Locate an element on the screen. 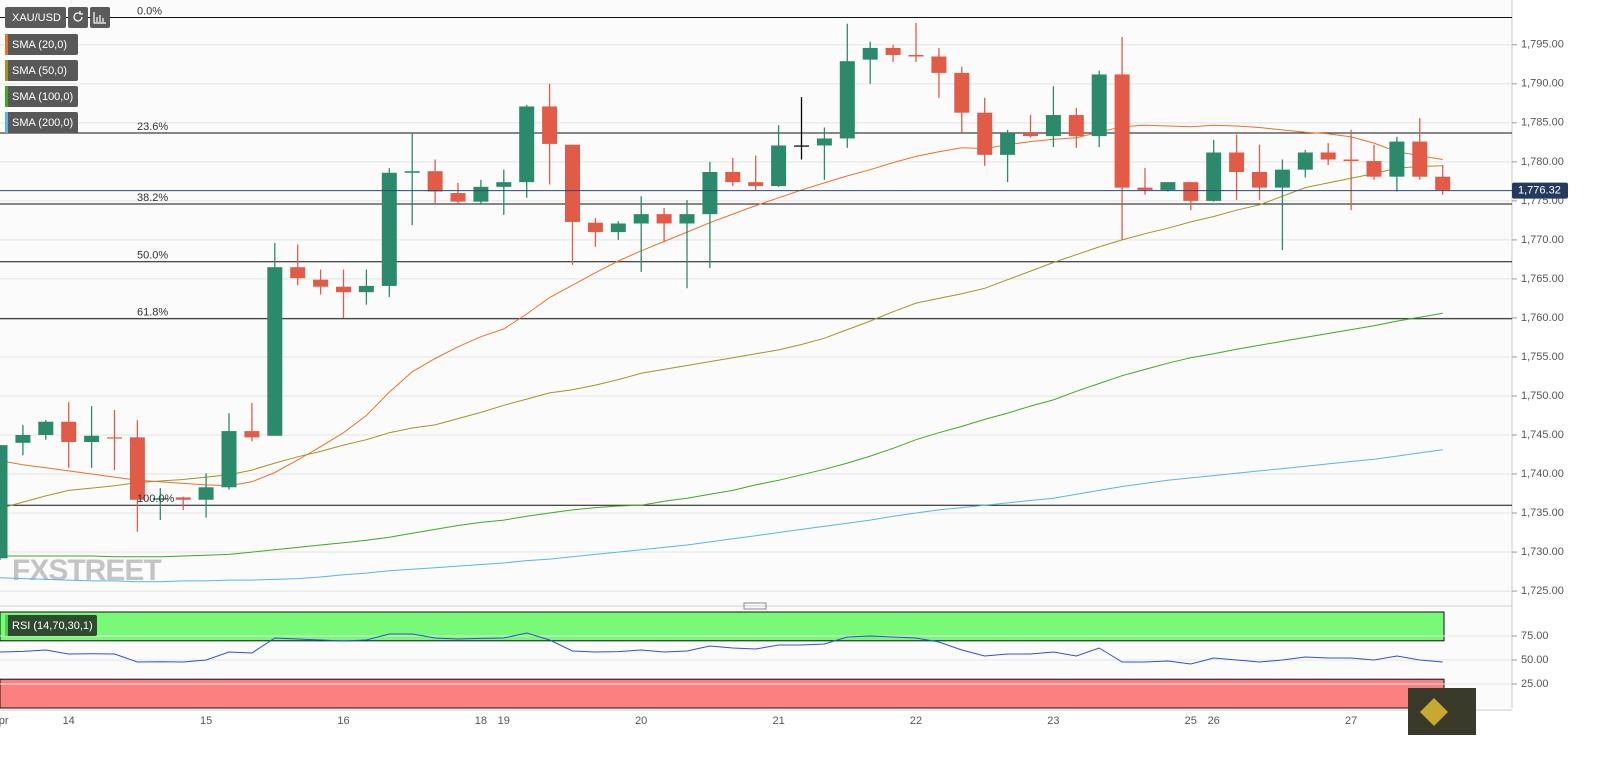  legend-label: SMA (100,0) is located at coordinates (42, 97).